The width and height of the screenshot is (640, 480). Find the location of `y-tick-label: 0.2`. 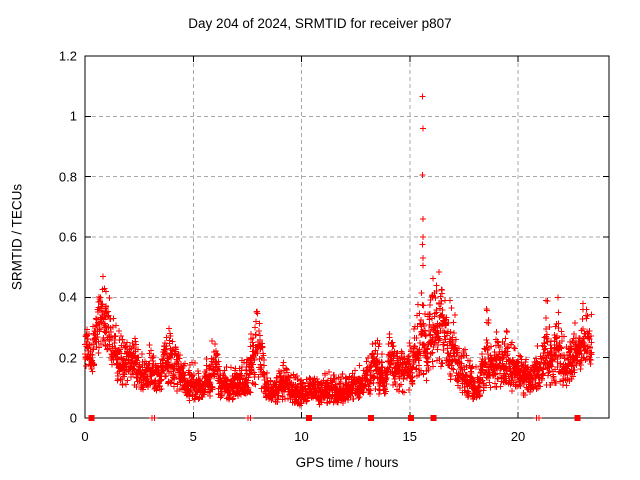

y-tick-label: 0.2 is located at coordinates (67, 358).